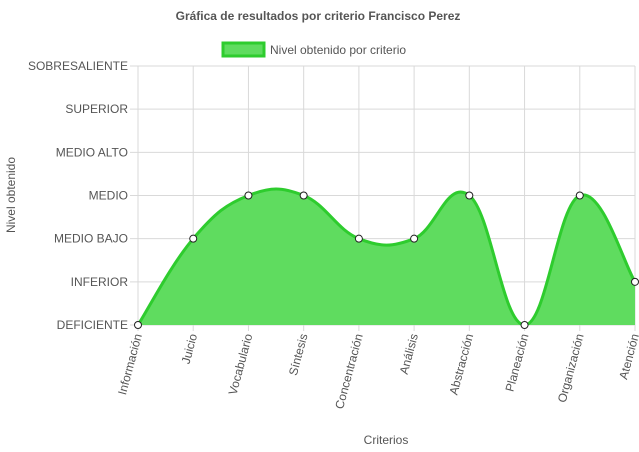  Describe the element at coordinates (108, 196) in the screenshot. I see `y-tick-label: MEDIO` at that location.